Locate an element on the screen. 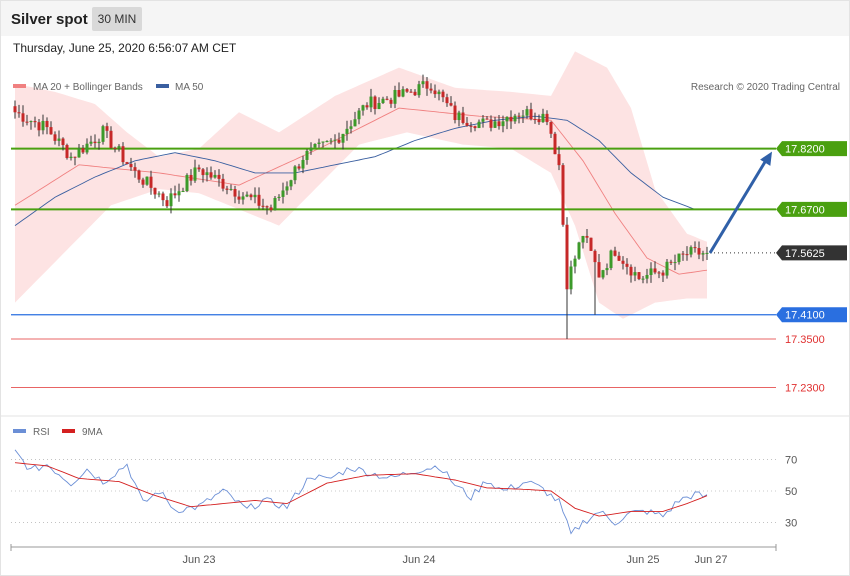 The height and width of the screenshot is (576, 850). level-tag-1-label: 17.6700 is located at coordinates (805, 210).